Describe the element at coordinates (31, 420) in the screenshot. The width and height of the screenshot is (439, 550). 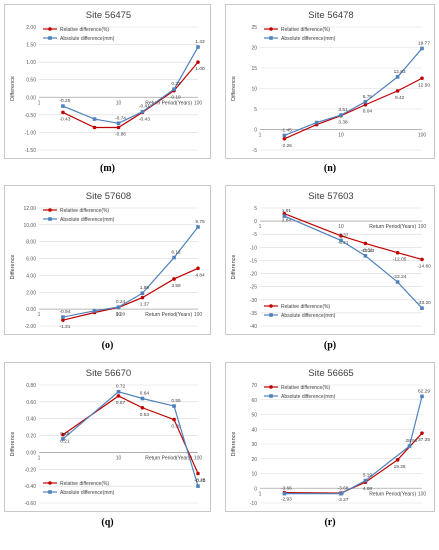
I see `y-tick-label: 0.40` at that location.